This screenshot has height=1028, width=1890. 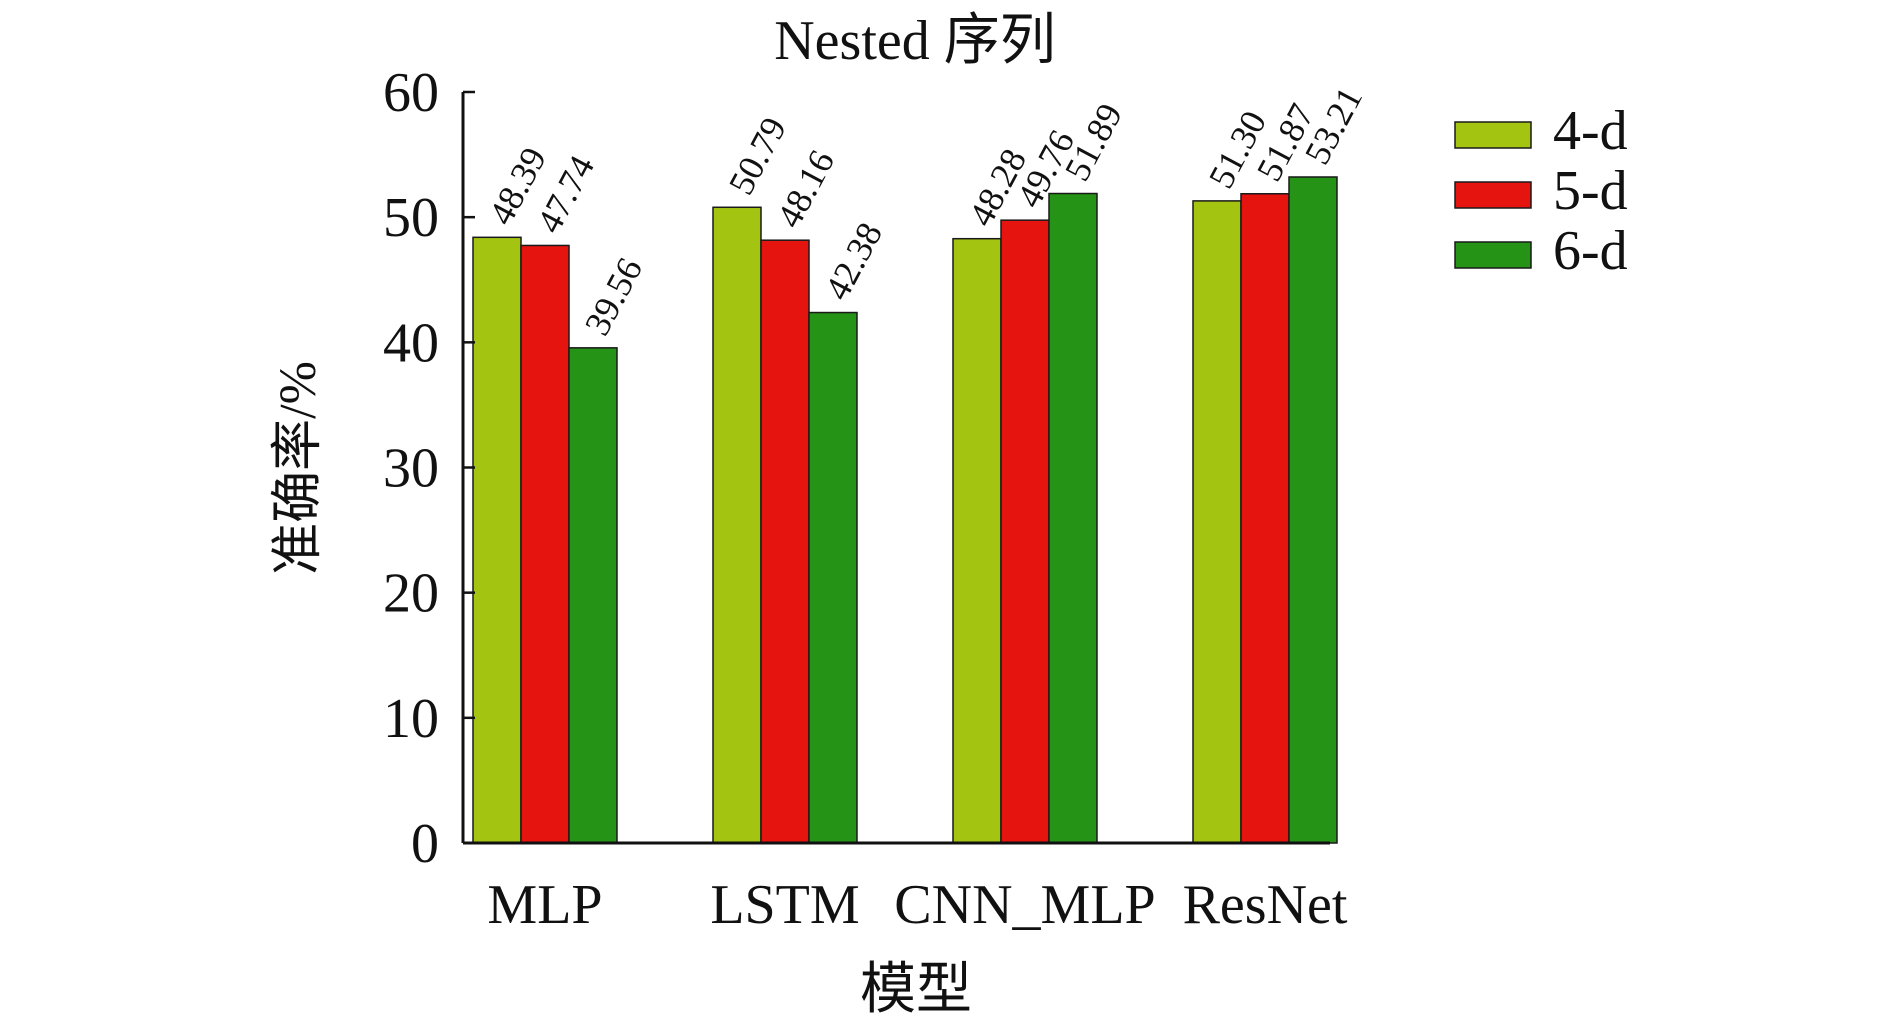 What do you see at coordinates (298, 468) in the screenshot?
I see `y-axis-label: 准确率/%` at bounding box center [298, 468].